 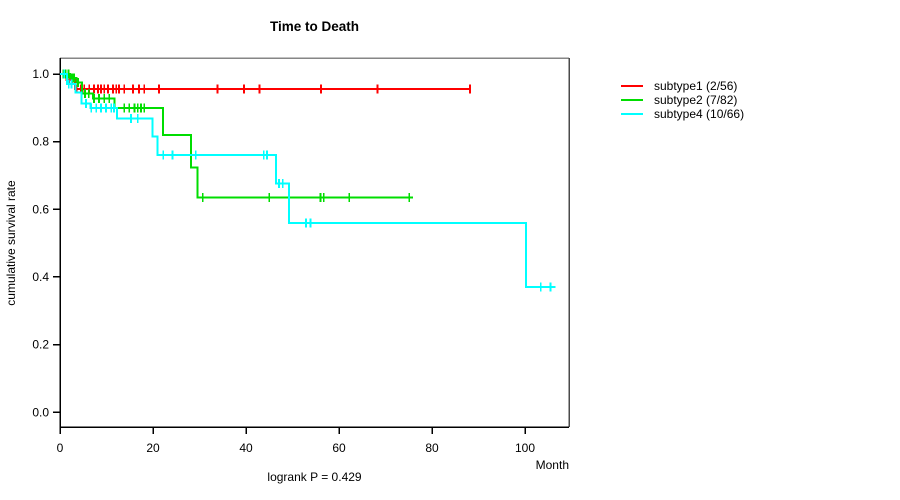 I want to click on legend-line-subtype2, so click(x=632, y=100).